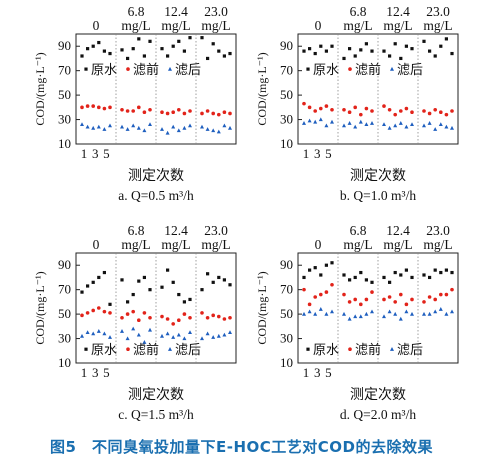 The height and width of the screenshot is (464, 483). Describe the element at coordinates (40, 88) in the screenshot. I see `y-axis-label: COD/(mg·L⁻¹)` at that location.